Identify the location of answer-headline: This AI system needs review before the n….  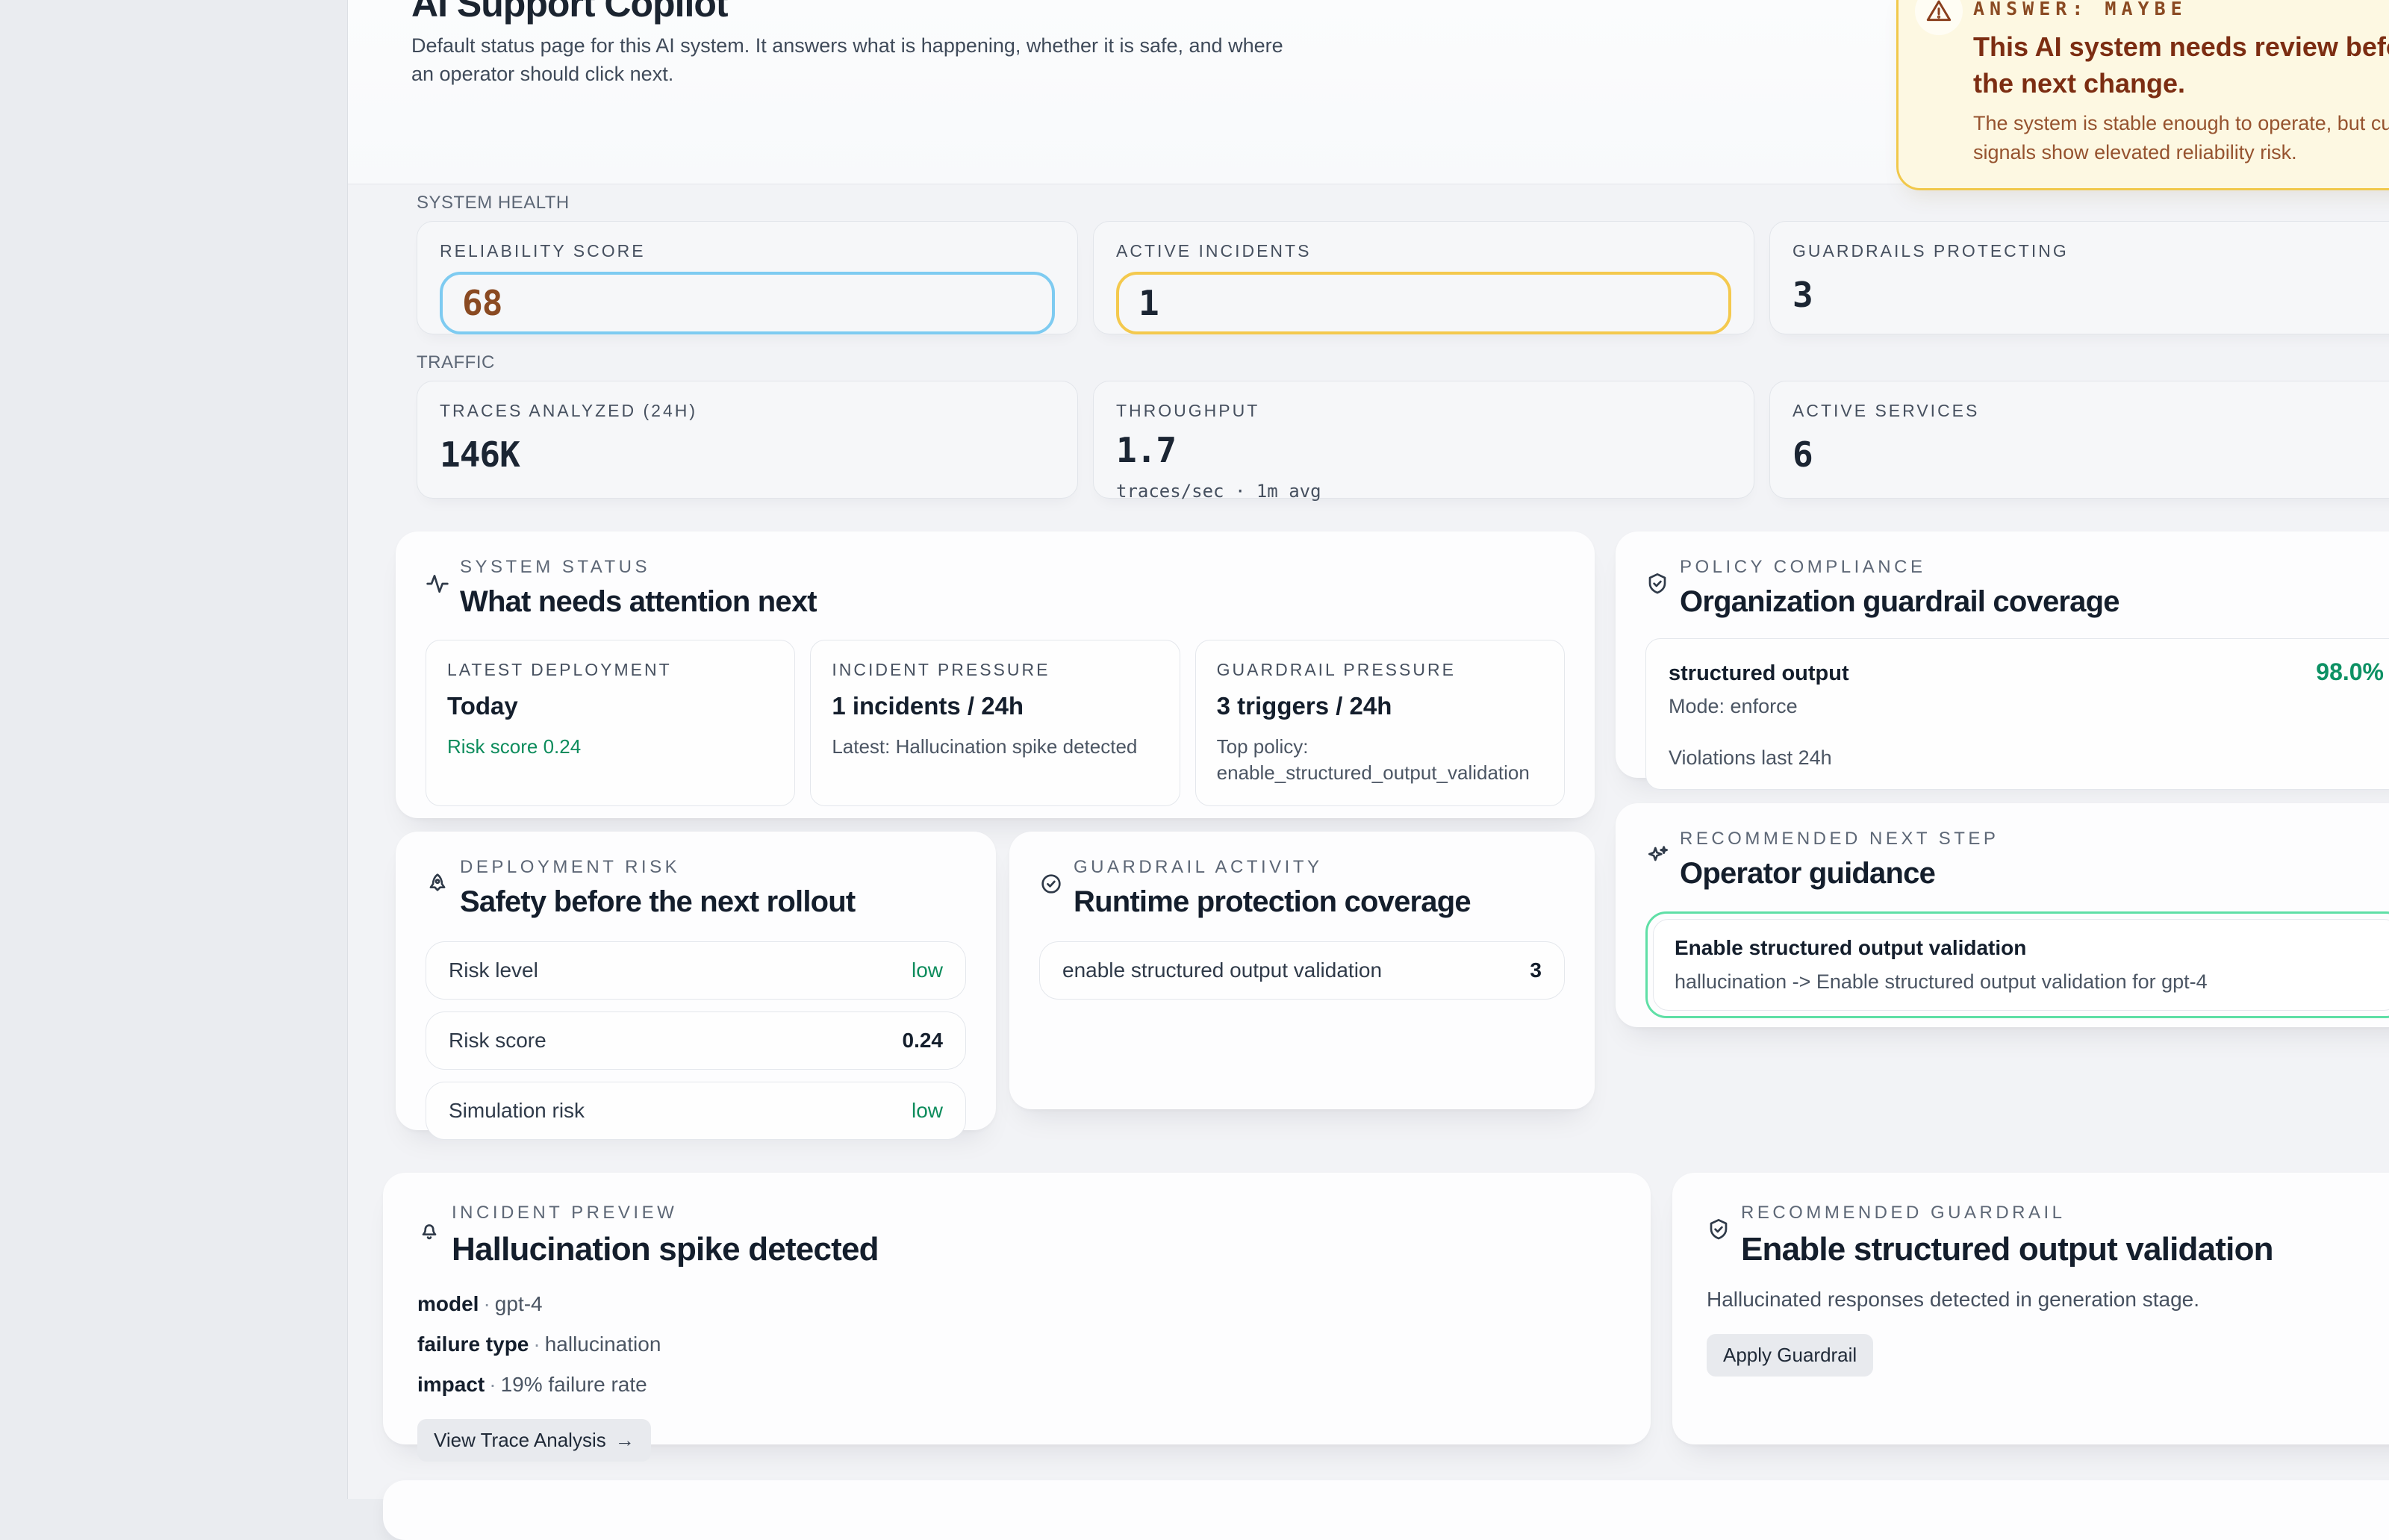
(2181, 65).